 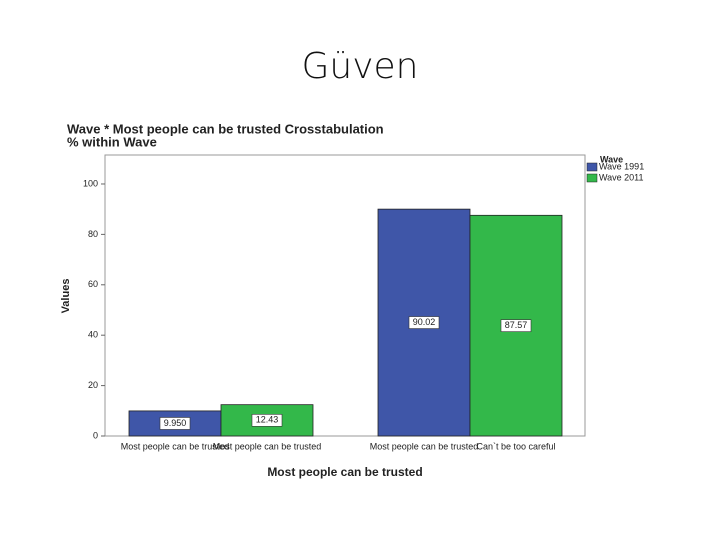 I want to click on x-axis-title: Most people can be trusted, so click(x=344, y=472).